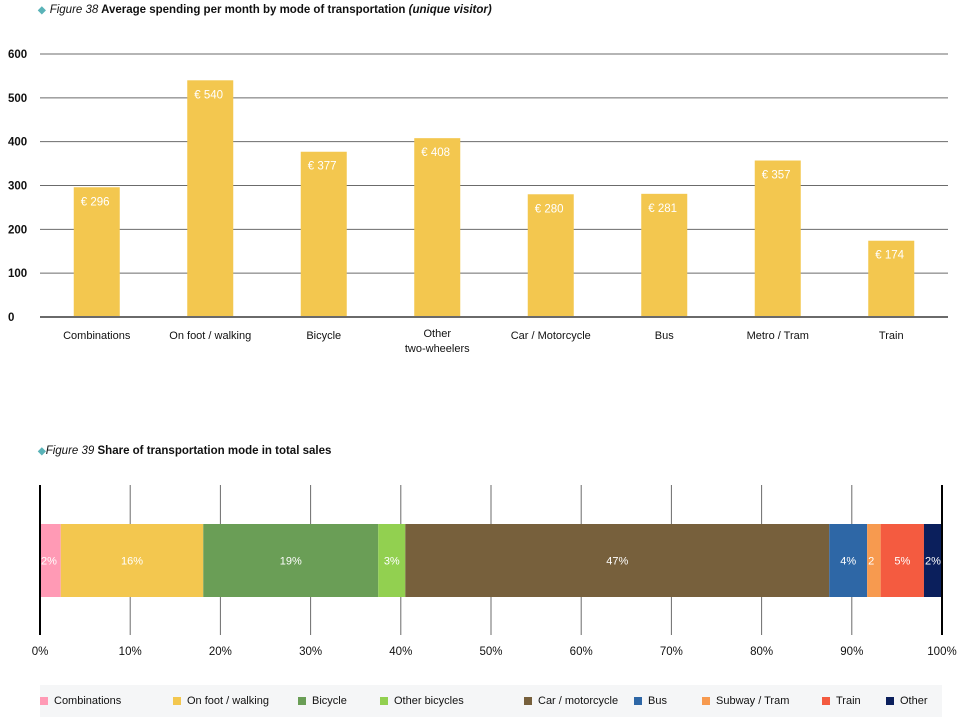  I want to click on legend-item: Other bicycles, so click(422, 701).